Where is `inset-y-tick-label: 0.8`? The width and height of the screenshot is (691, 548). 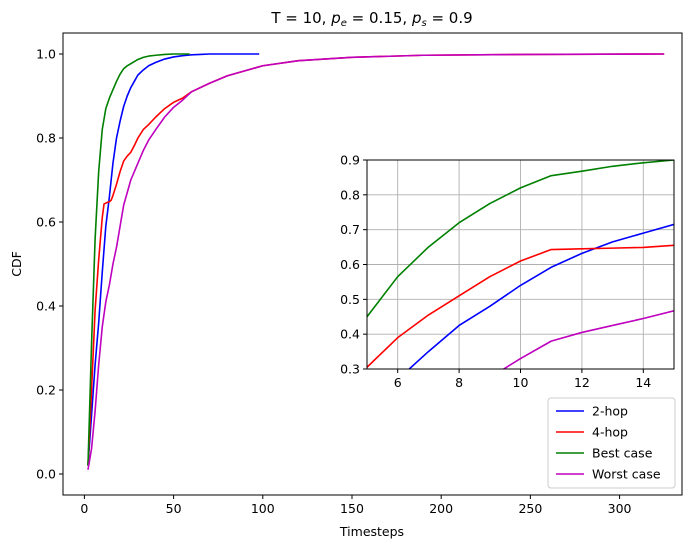 inset-y-tick-label: 0.8 is located at coordinates (350, 194).